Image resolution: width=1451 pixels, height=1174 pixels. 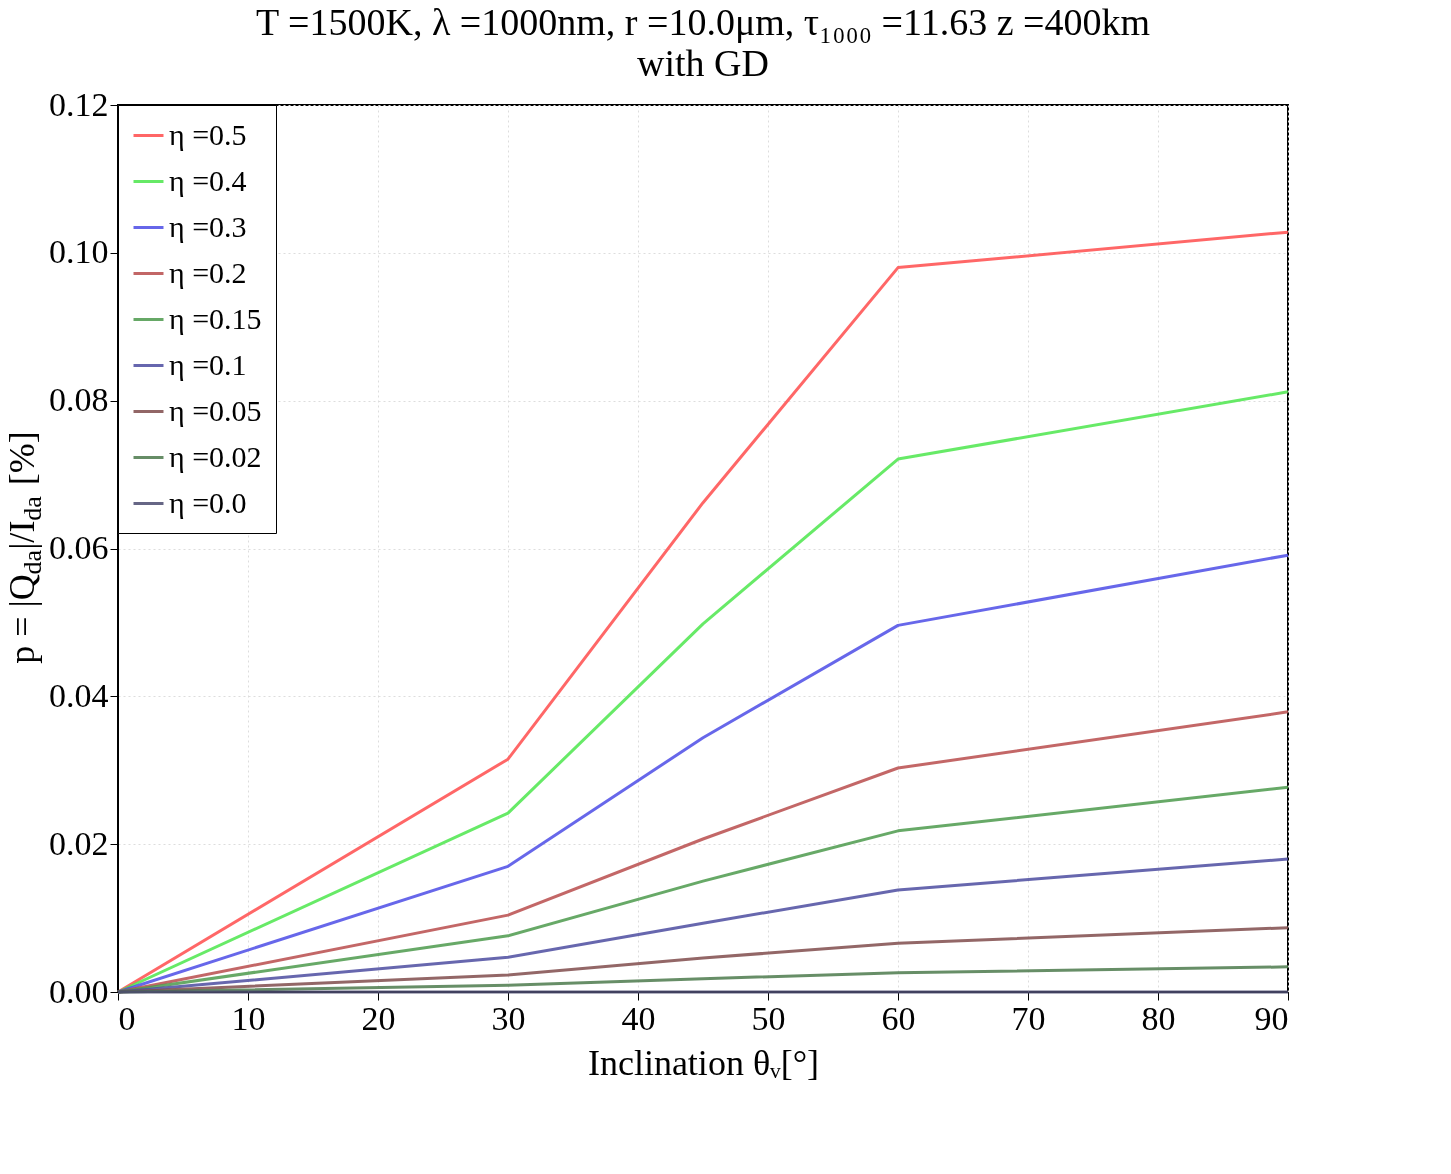 I want to click on legend-label: η =0.15, so click(x=215, y=318).